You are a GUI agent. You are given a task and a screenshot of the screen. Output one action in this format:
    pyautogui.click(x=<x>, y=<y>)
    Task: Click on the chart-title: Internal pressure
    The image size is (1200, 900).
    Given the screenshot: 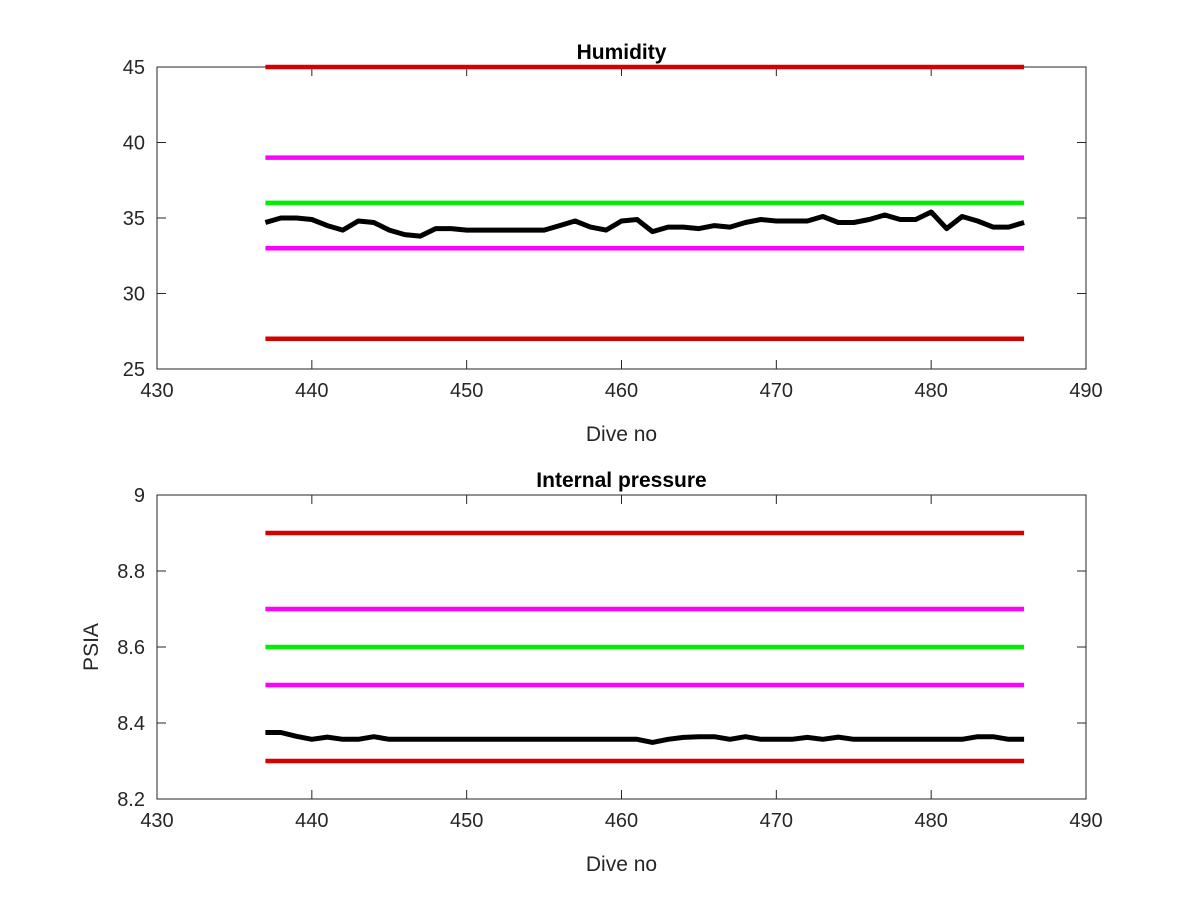 What is the action you would take?
    pyautogui.click(x=621, y=480)
    